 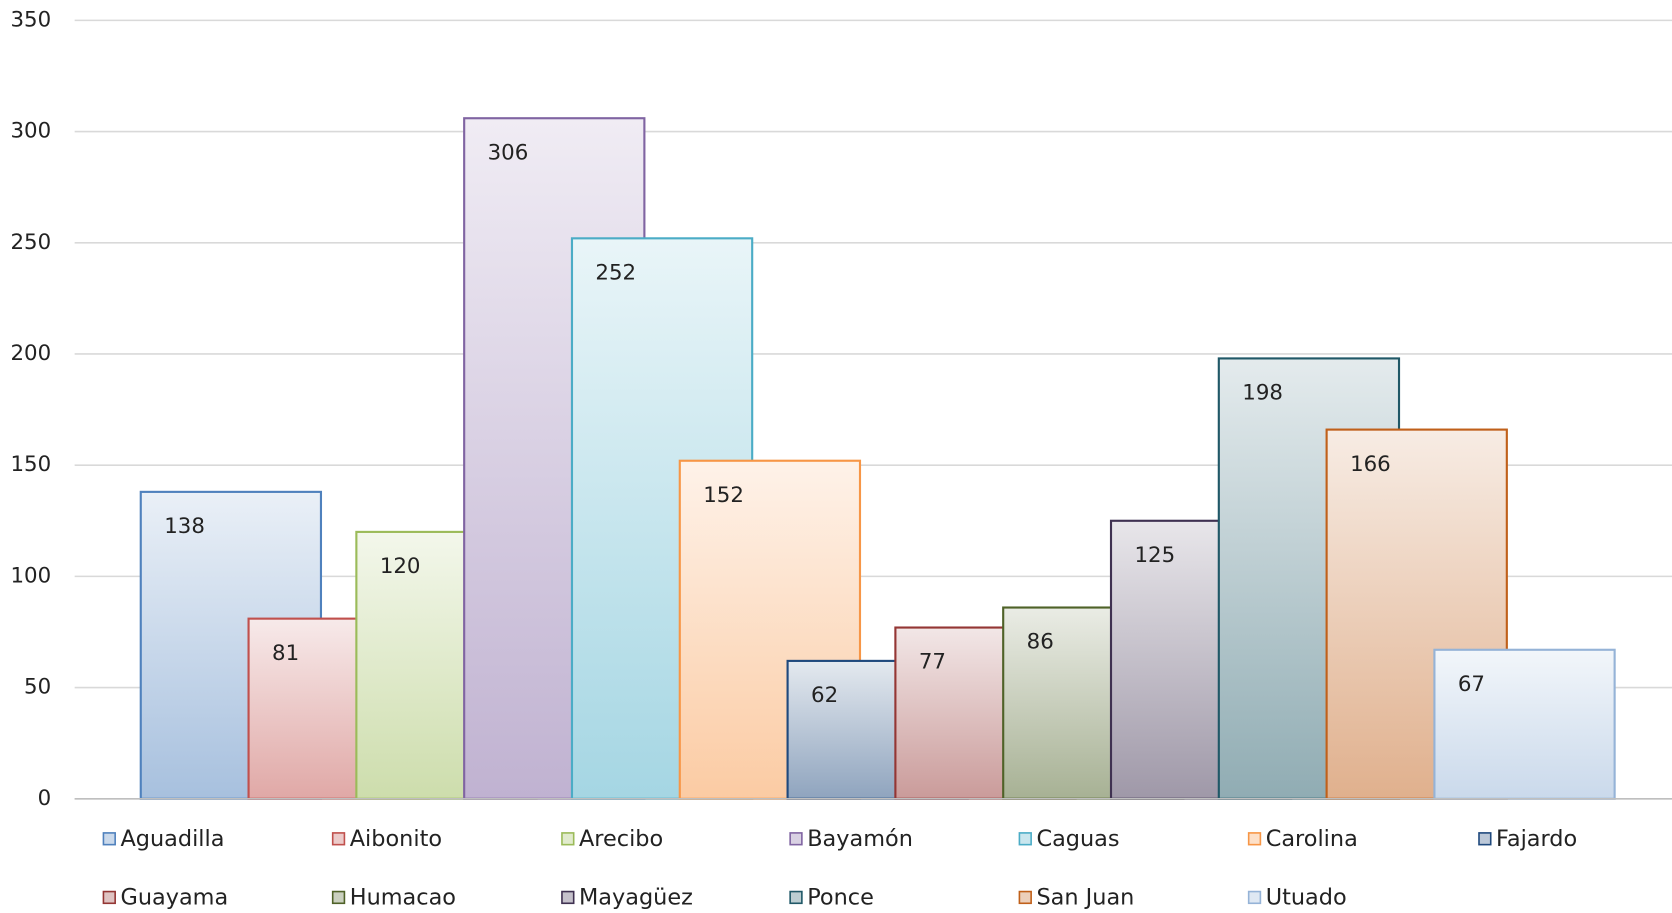 I want to click on legend-label: Bayamón, so click(x=860, y=839).